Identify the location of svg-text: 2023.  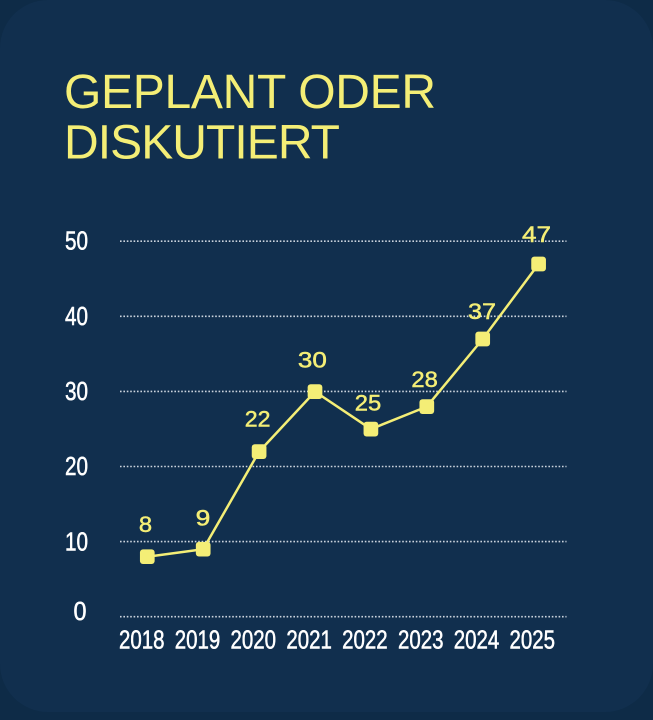
(421, 639).